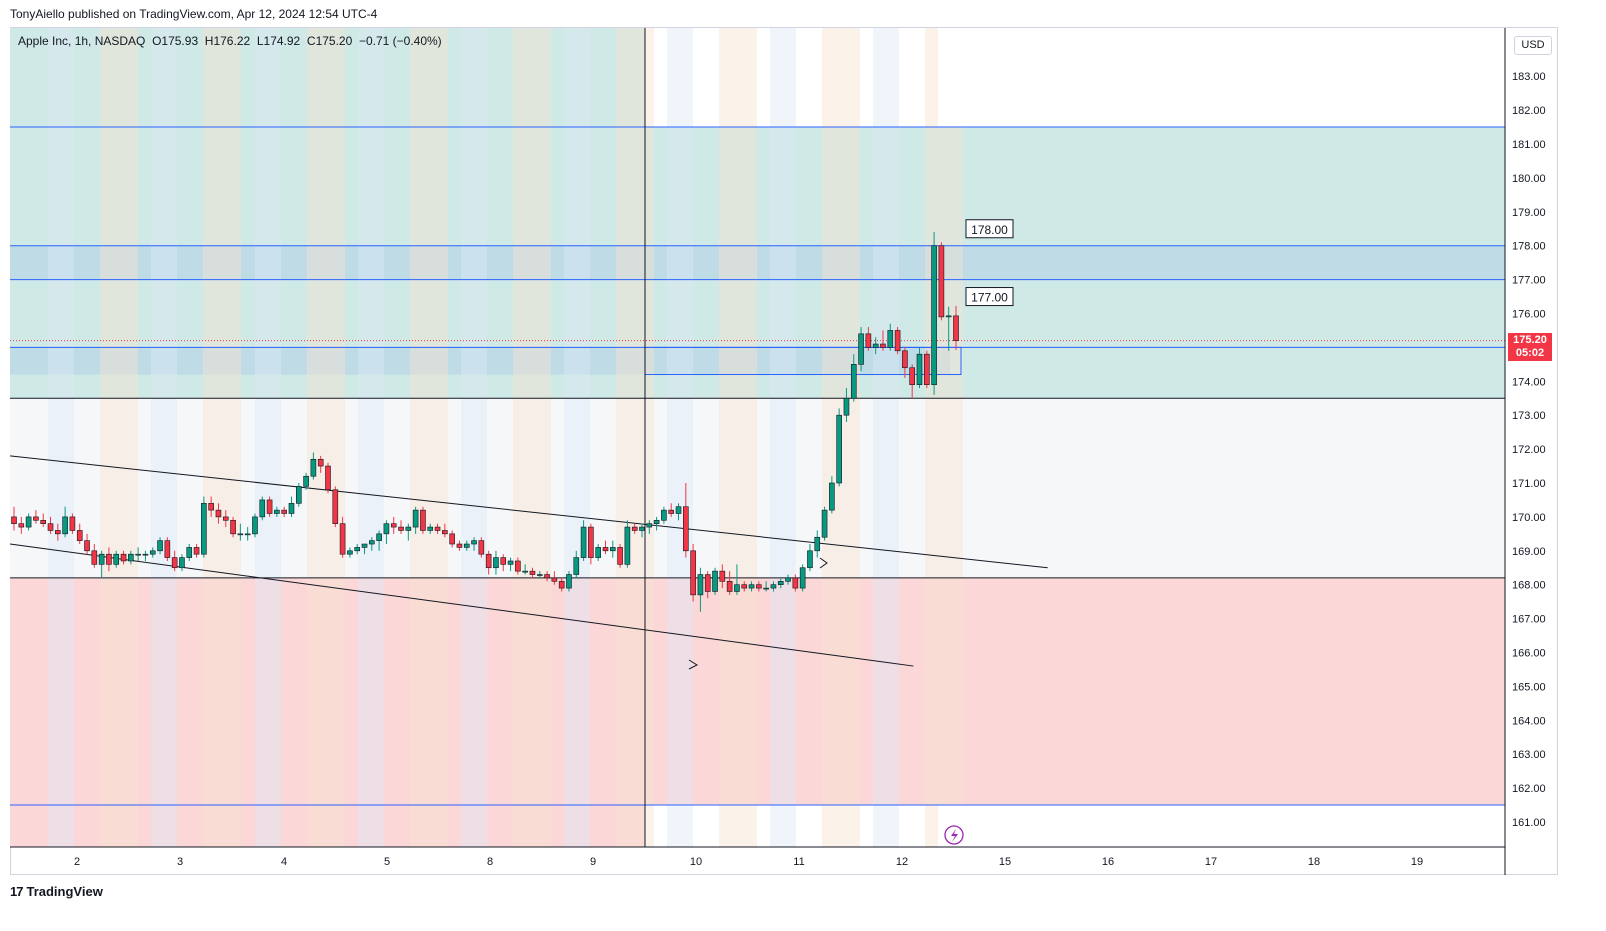 This screenshot has width=1606, height=931. Describe the element at coordinates (757, 262) in the screenshot. I see `blue-band` at that location.